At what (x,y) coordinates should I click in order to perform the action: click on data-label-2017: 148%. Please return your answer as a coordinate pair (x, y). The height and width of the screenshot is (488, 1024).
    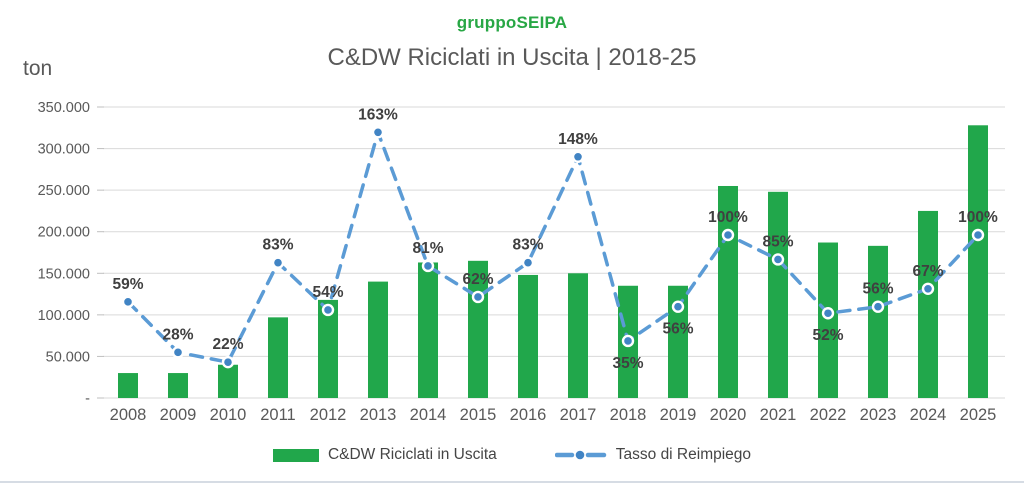
    Looking at the image, I should click on (578, 139).